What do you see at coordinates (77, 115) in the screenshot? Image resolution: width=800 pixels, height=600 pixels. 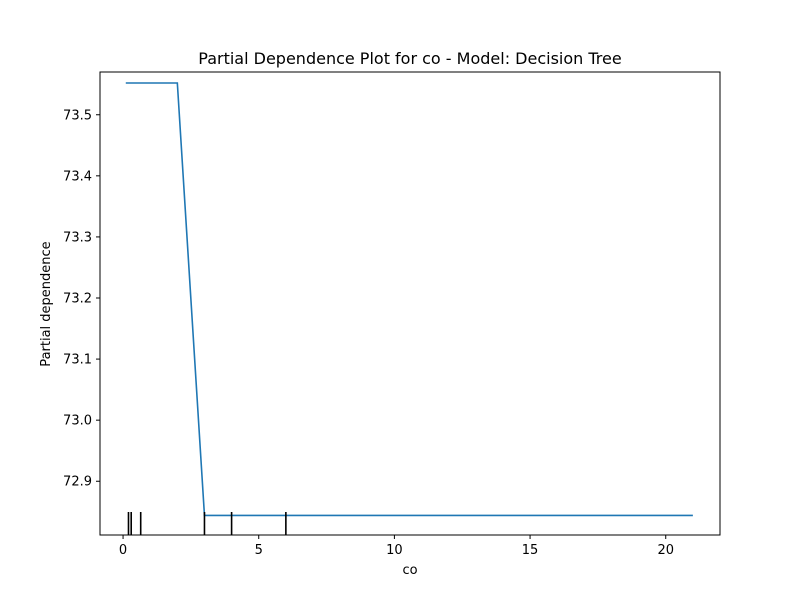 I see `y-tick-label-6: 73.5` at bounding box center [77, 115].